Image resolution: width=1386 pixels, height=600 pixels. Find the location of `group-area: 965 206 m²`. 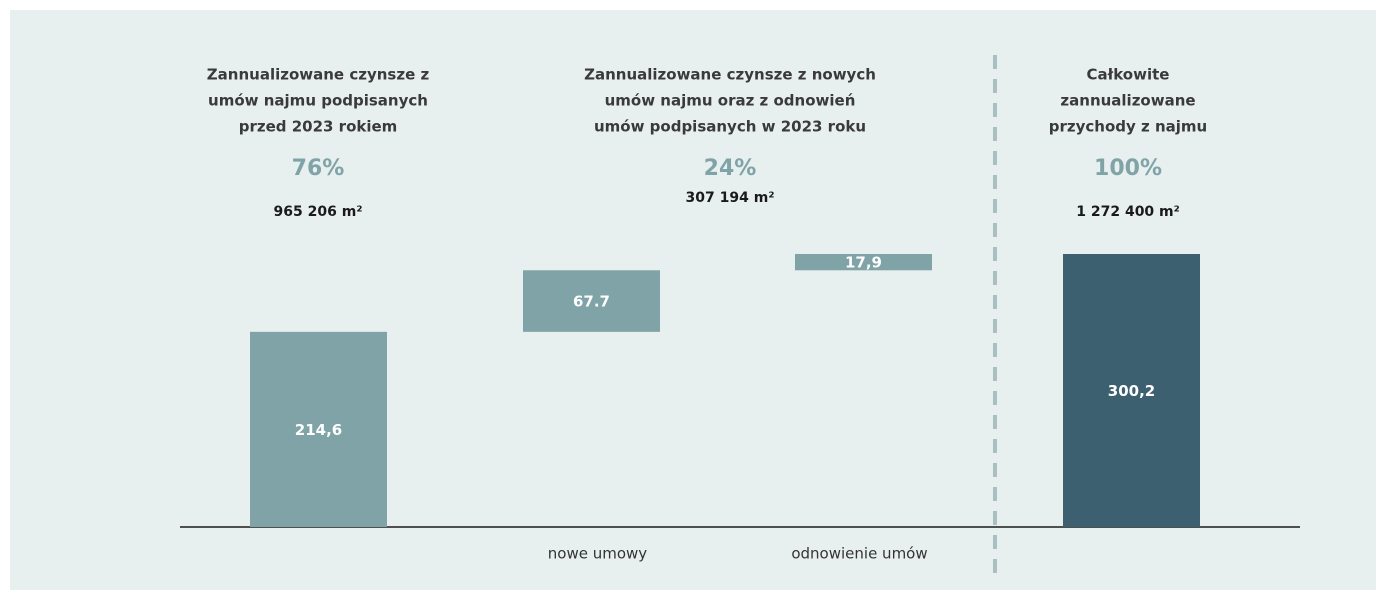

group-area: 965 206 m² is located at coordinates (318, 212).